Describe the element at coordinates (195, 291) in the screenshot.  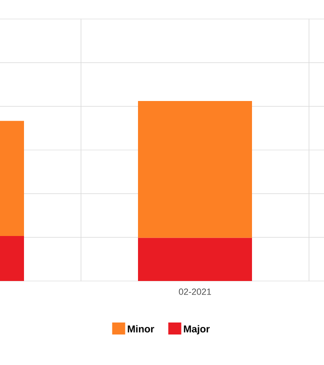
I see `x-tick-label: 02-2021` at that location.